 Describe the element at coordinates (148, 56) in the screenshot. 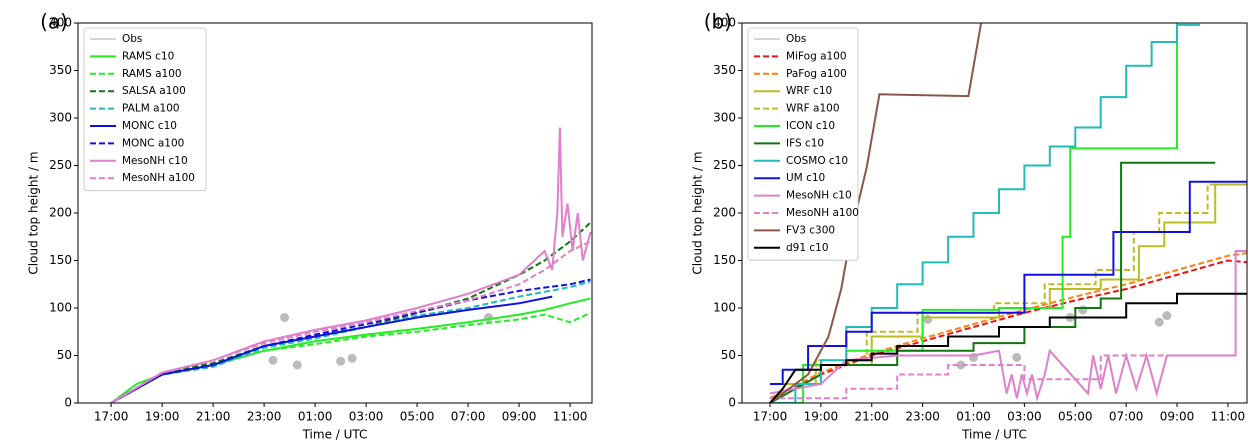

I see `legend-label: RAMS c10` at that location.